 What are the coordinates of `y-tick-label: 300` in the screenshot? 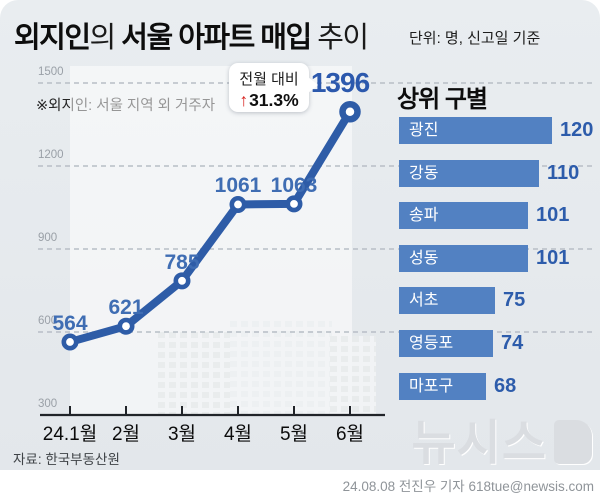 It's located at (48, 404).